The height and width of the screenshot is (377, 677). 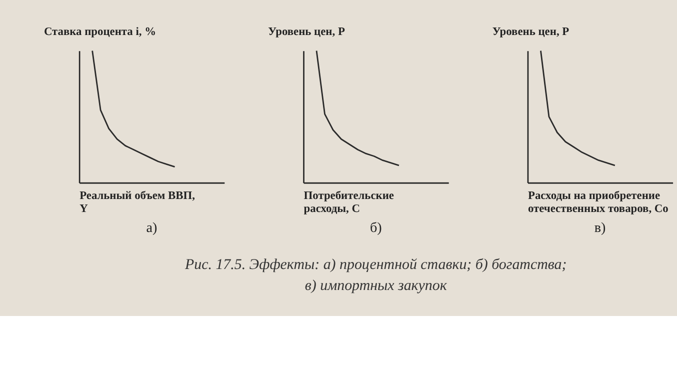 I want to click on x-axis-title: Потребительские расходы, С, so click(x=349, y=203).